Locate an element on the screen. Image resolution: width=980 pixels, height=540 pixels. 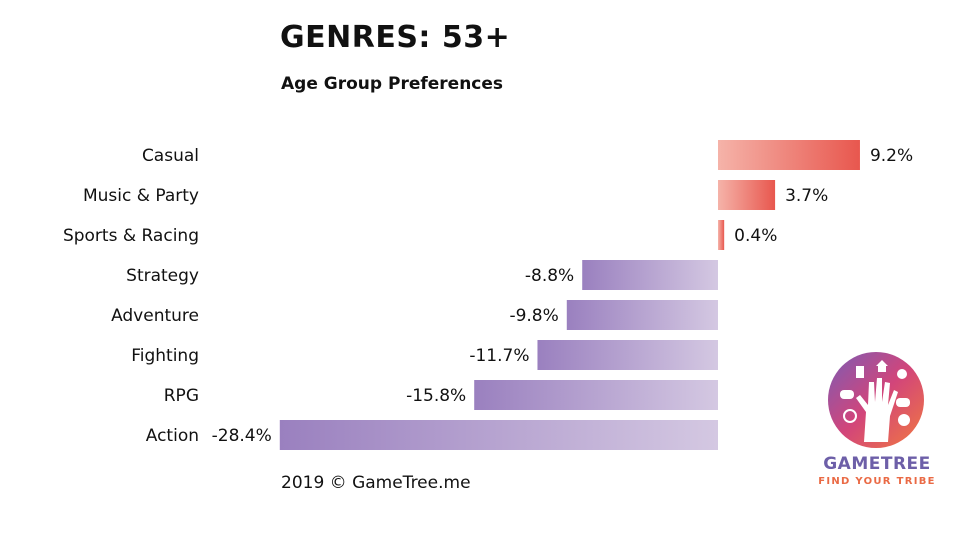
value-label: 9.2% is located at coordinates (891, 156).